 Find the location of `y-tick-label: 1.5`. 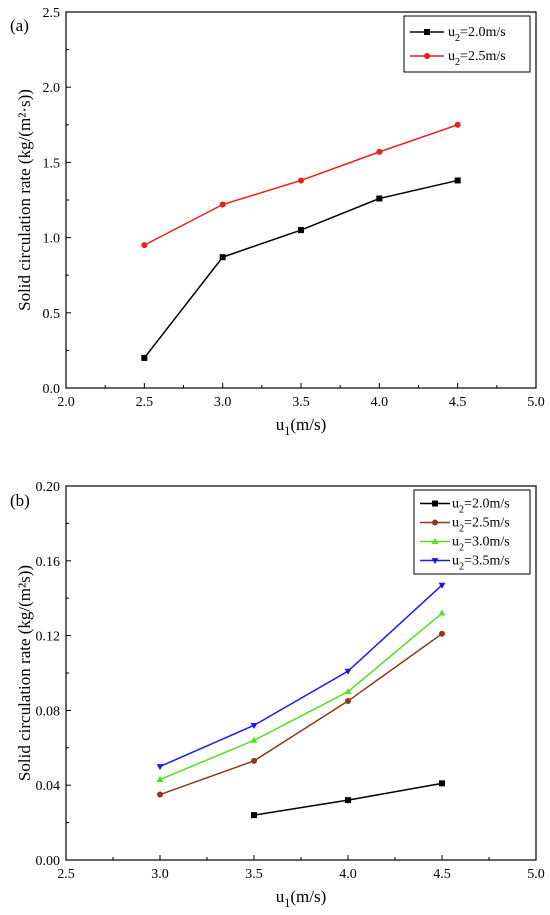

y-tick-label: 1.5 is located at coordinates (52, 163).